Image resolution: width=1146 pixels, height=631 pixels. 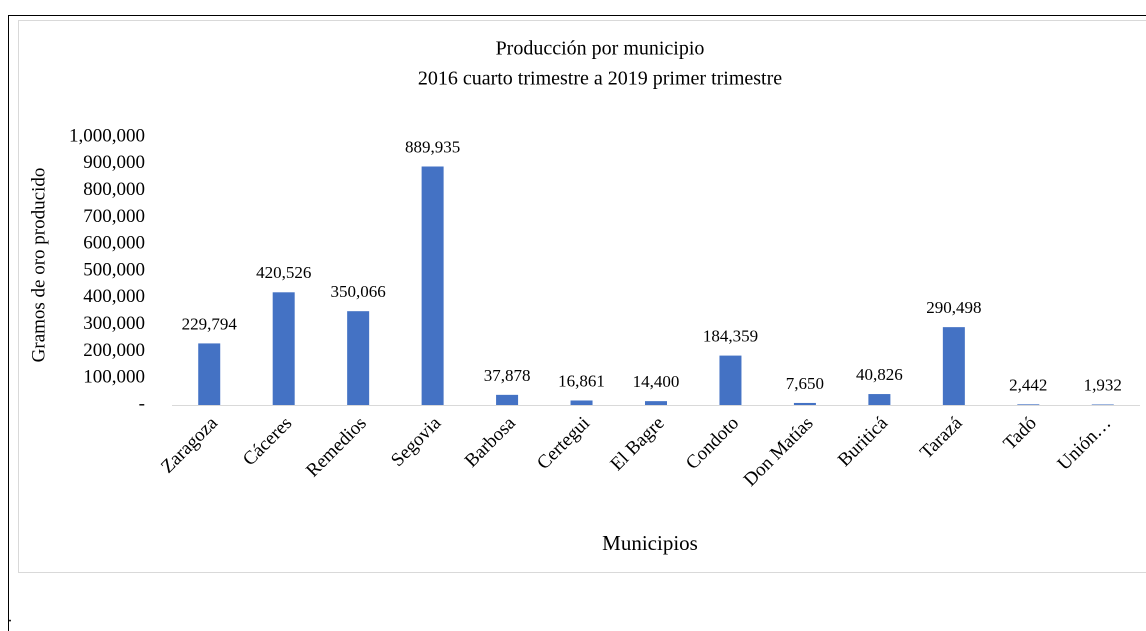 What do you see at coordinates (507, 375) in the screenshot?
I see `data-label: 37,878` at bounding box center [507, 375].